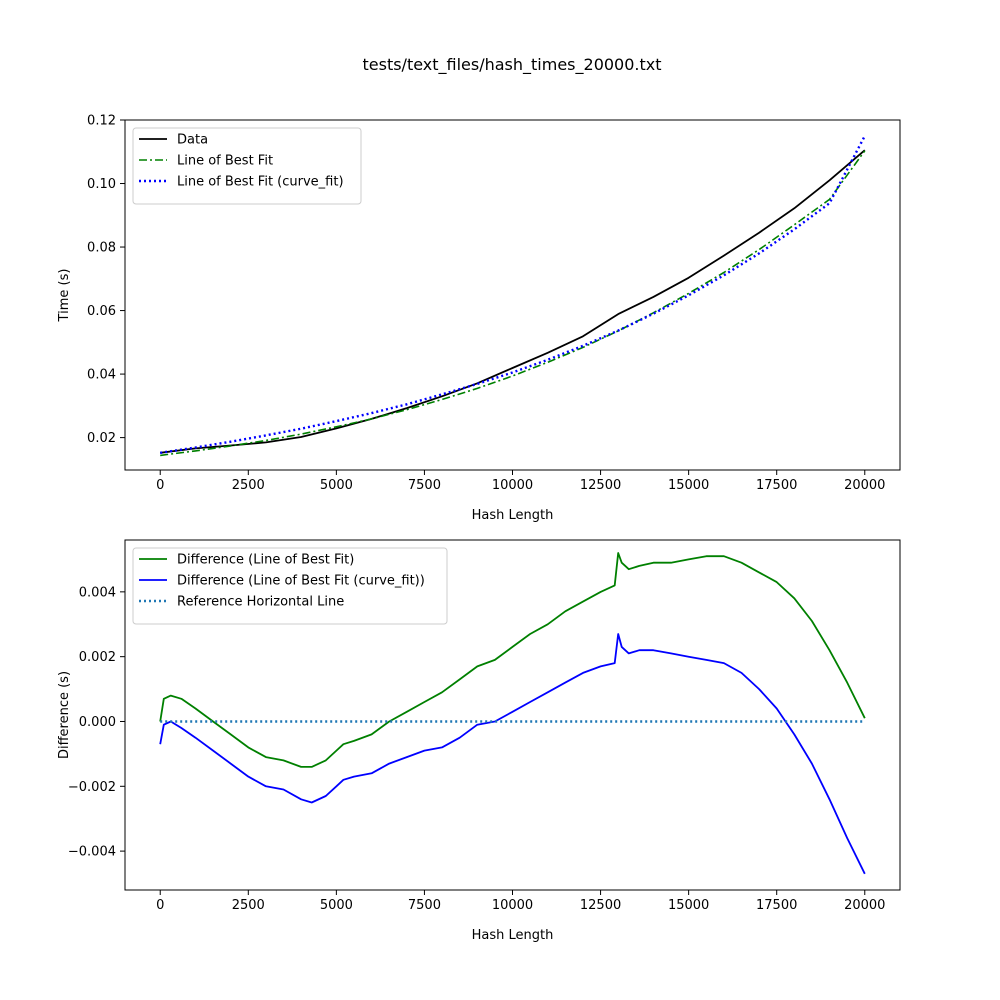  What do you see at coordinates (97, 657) in the screenshot?
I see `y-tick-label: 0.002` at bounding box center [97, 657].